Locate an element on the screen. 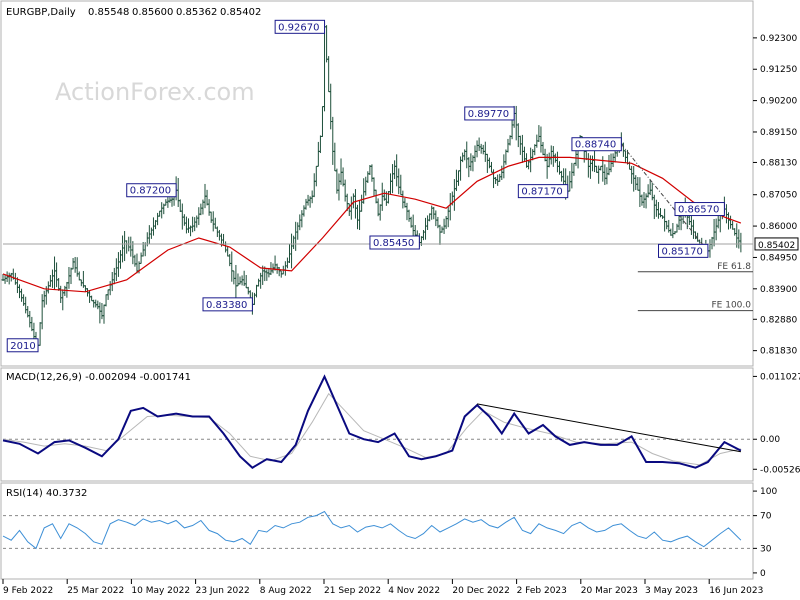 The width and height of the screenshot is (800, 600). rsi-plot is located at coordinates (377, 530).